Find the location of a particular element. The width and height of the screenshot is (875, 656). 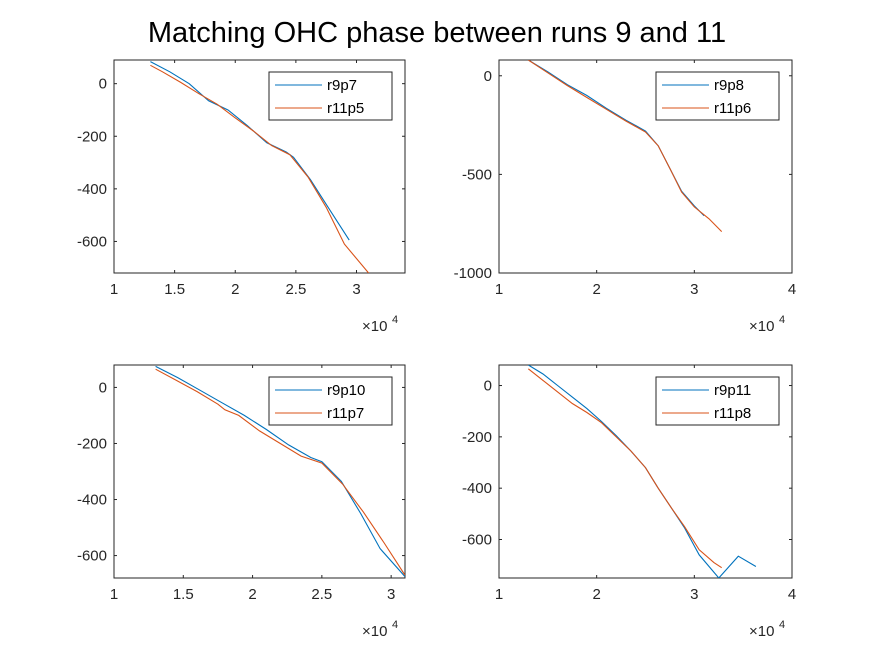

legend-label-r9p7: r9p7 is located at coordinates (342, 85).